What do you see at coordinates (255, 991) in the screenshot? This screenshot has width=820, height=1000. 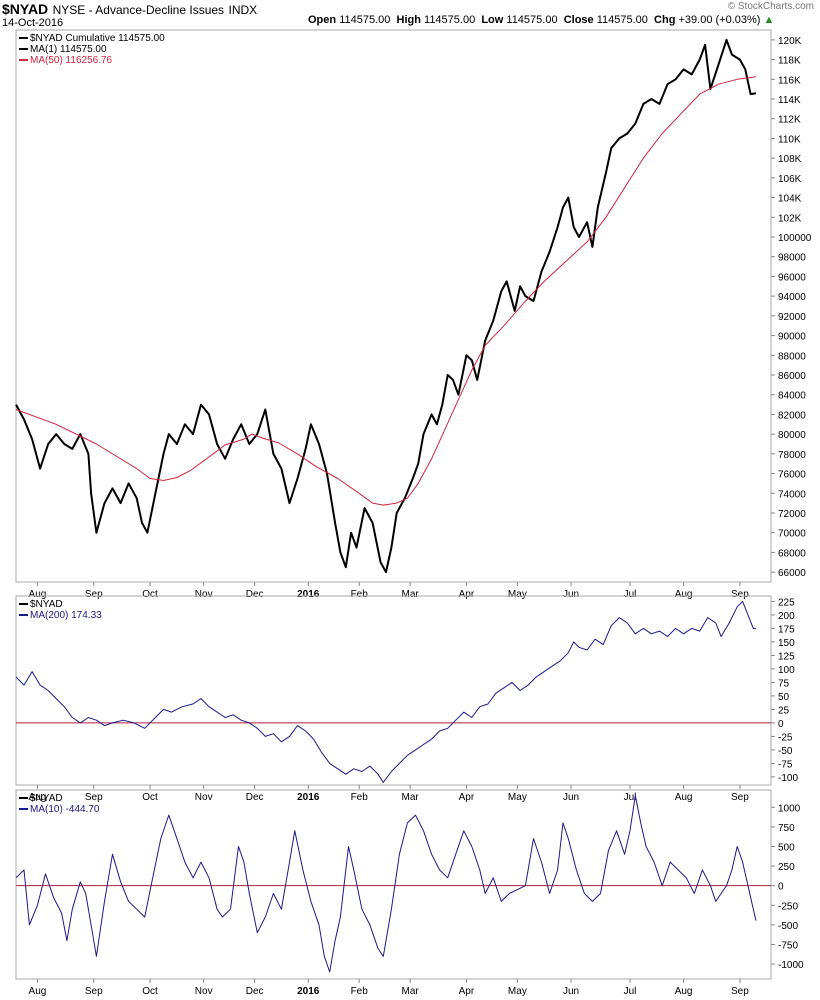 I see `x-tick-label: Dec` at bounding box center [255, 991].